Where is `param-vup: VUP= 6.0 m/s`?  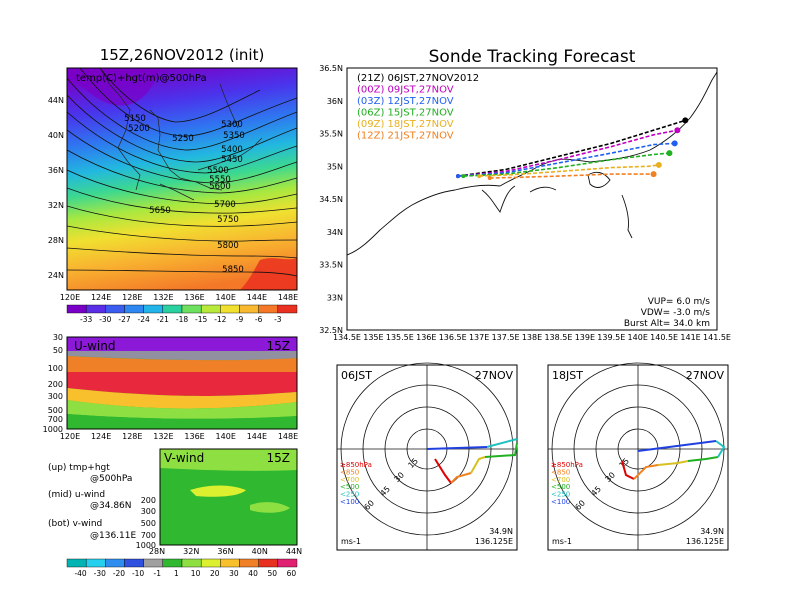
param-vup: VUP= 6.0 m/s is located at coordinates (679, 302).